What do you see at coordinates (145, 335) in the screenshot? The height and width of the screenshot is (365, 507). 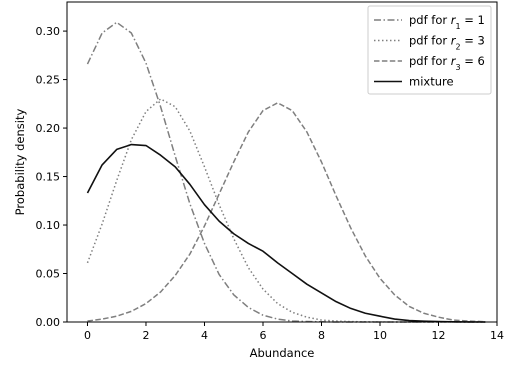 I see `x-tick-label: 2` at bounding box center [145, 335].